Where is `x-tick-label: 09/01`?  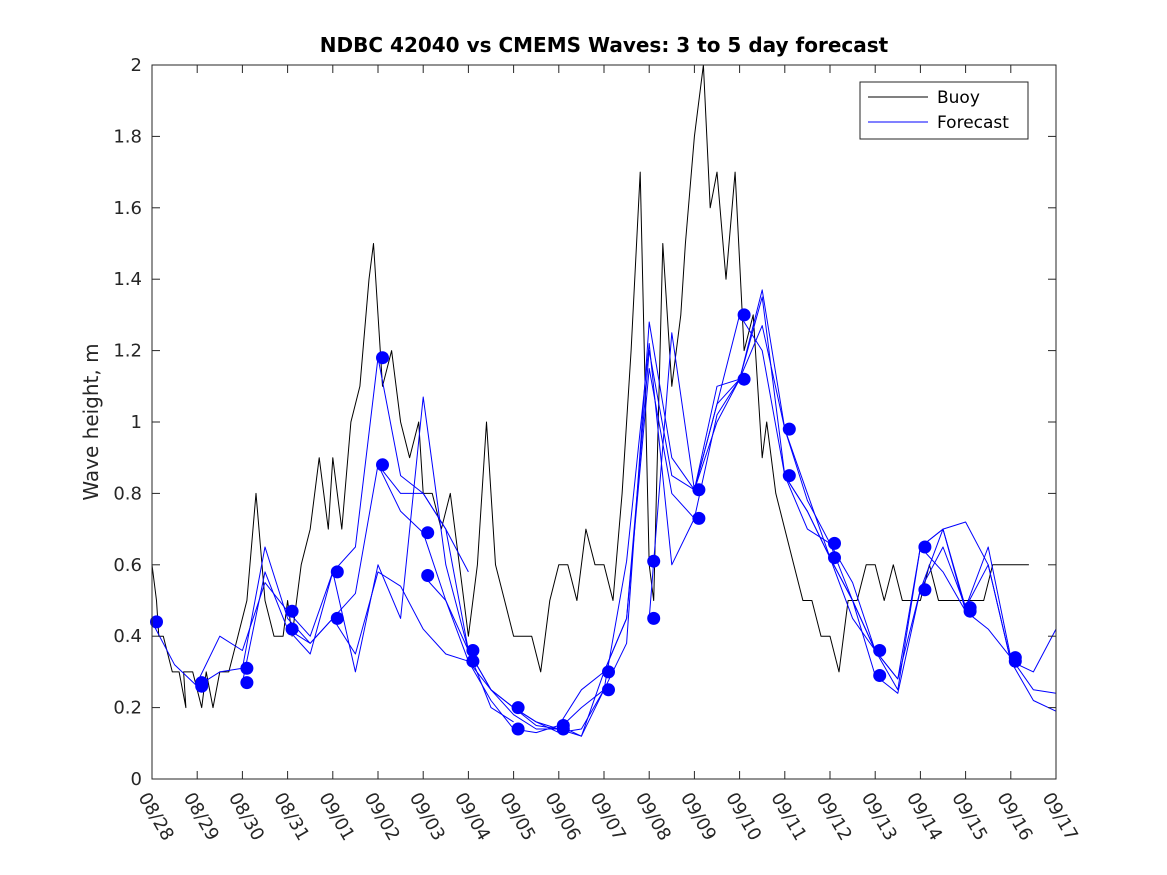 x-tick-label: 09/01 is located at coordinates (336, 816).